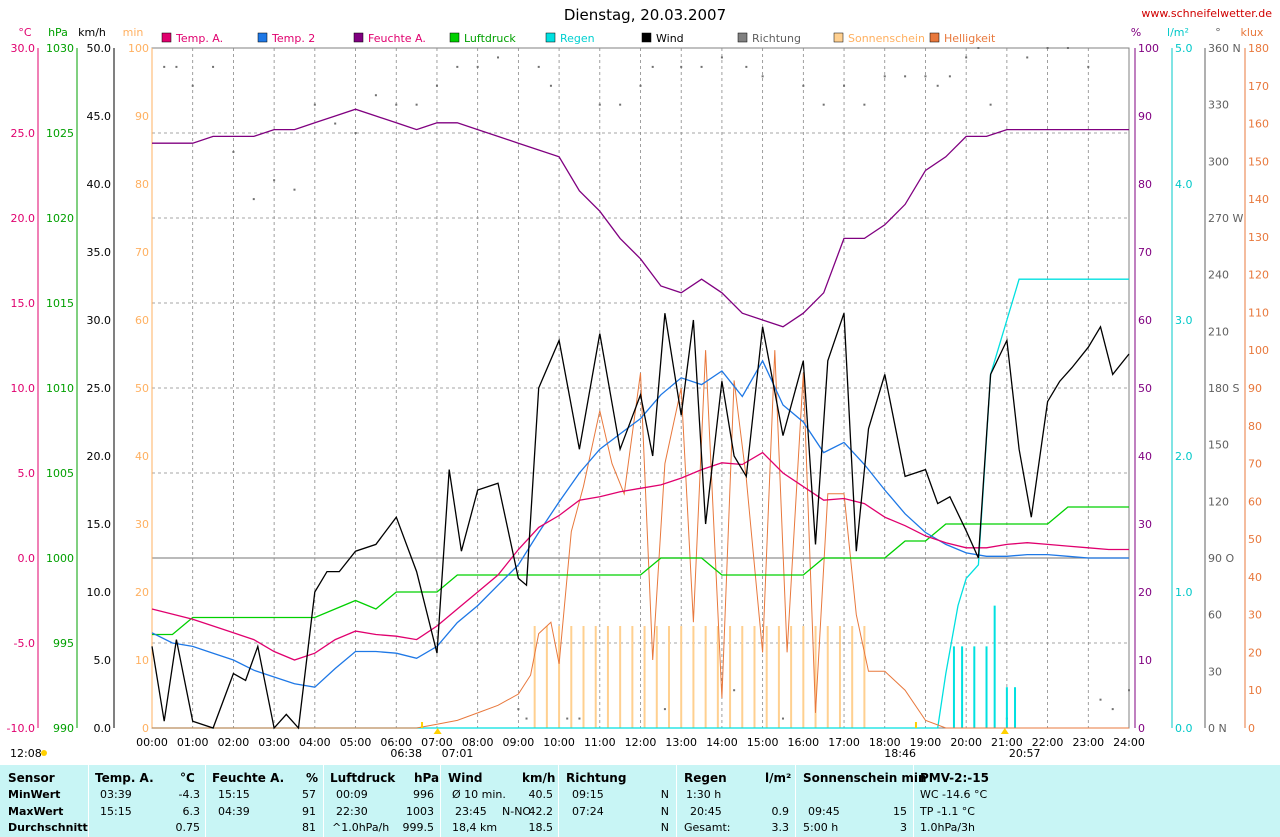  I want to click on x-tick-label: 03:00, so click(274, 742).